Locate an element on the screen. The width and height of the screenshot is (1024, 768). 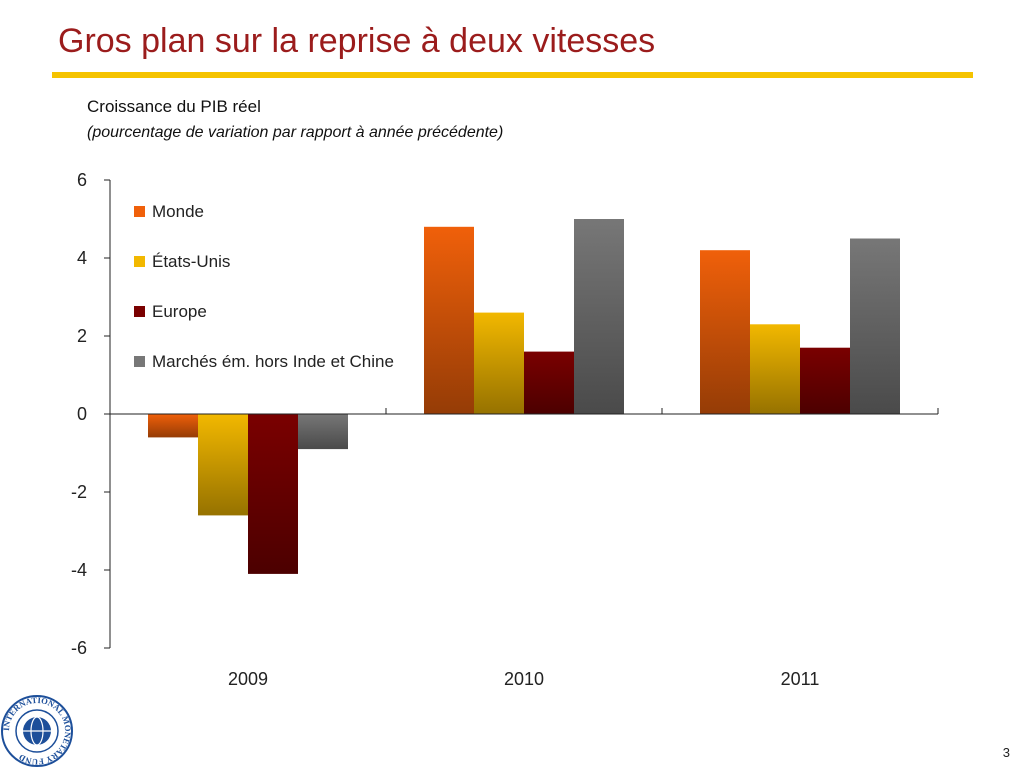
legend-label: Europe is located at coordinates (179, 311).